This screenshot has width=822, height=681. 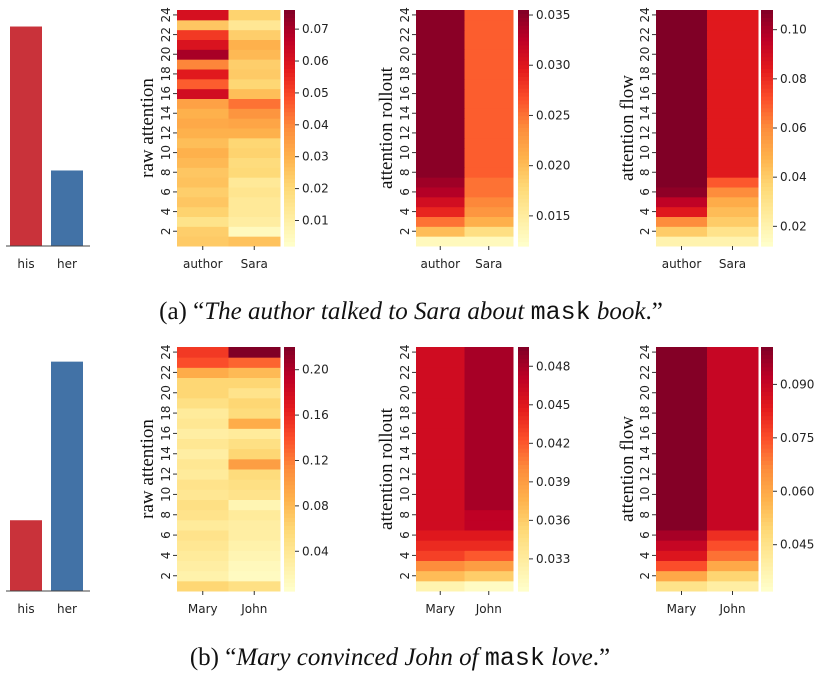 What do you see at coordinates (315, 370) in the screenshot?
I see `colorbar-tick-label: 0.20` at bounding box center [315, 370].